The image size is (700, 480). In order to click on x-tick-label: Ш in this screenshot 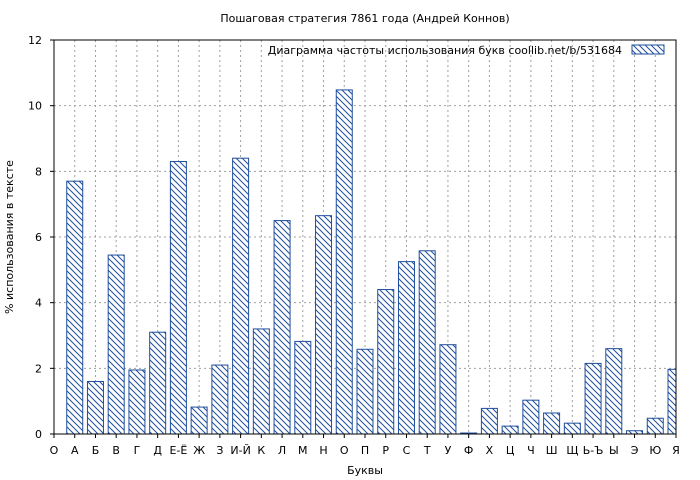, I will do `click(552, 450)`.